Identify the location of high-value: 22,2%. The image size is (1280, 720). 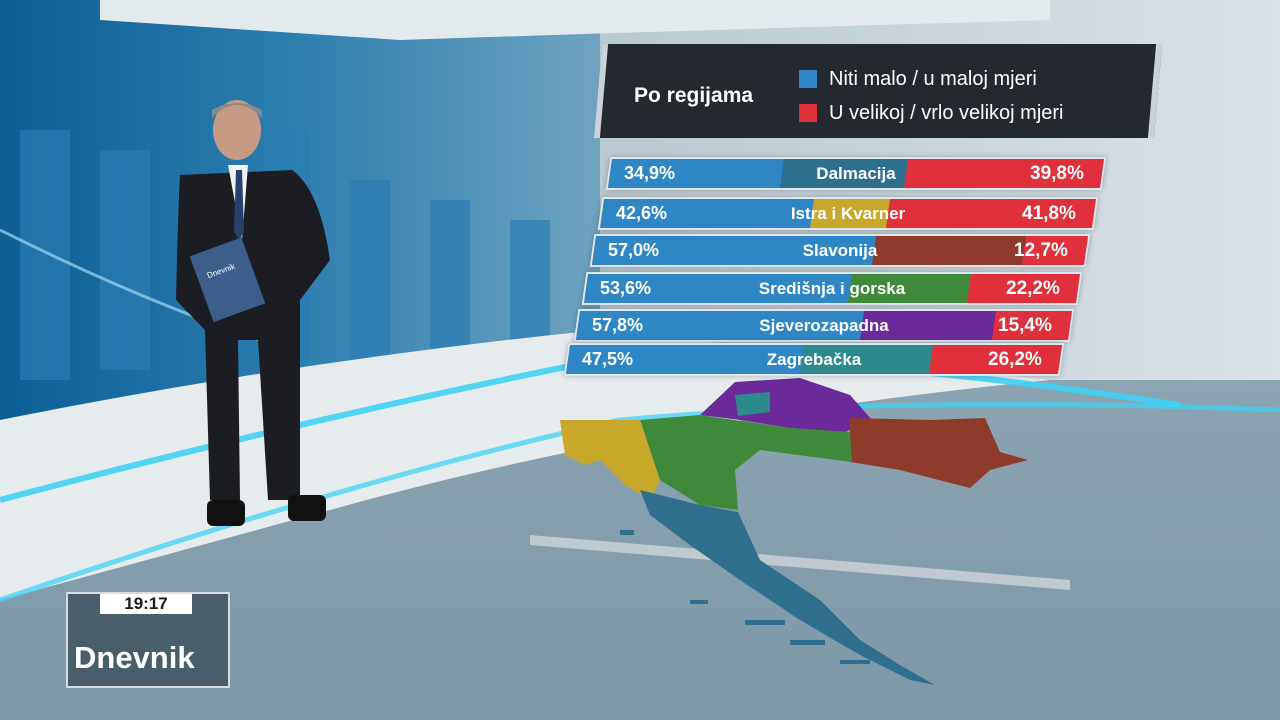
(1033, 288).